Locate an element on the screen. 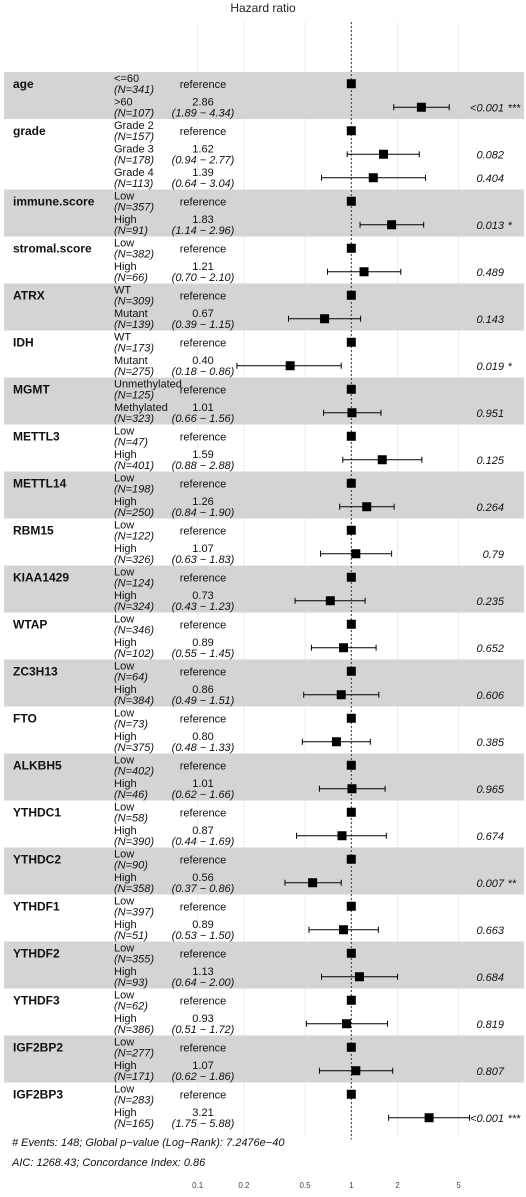 Image resolution: width=526 pixels, height=1197 pixels. ci-label: (0.84 − 1.90) is located at coordinates (203, 513).